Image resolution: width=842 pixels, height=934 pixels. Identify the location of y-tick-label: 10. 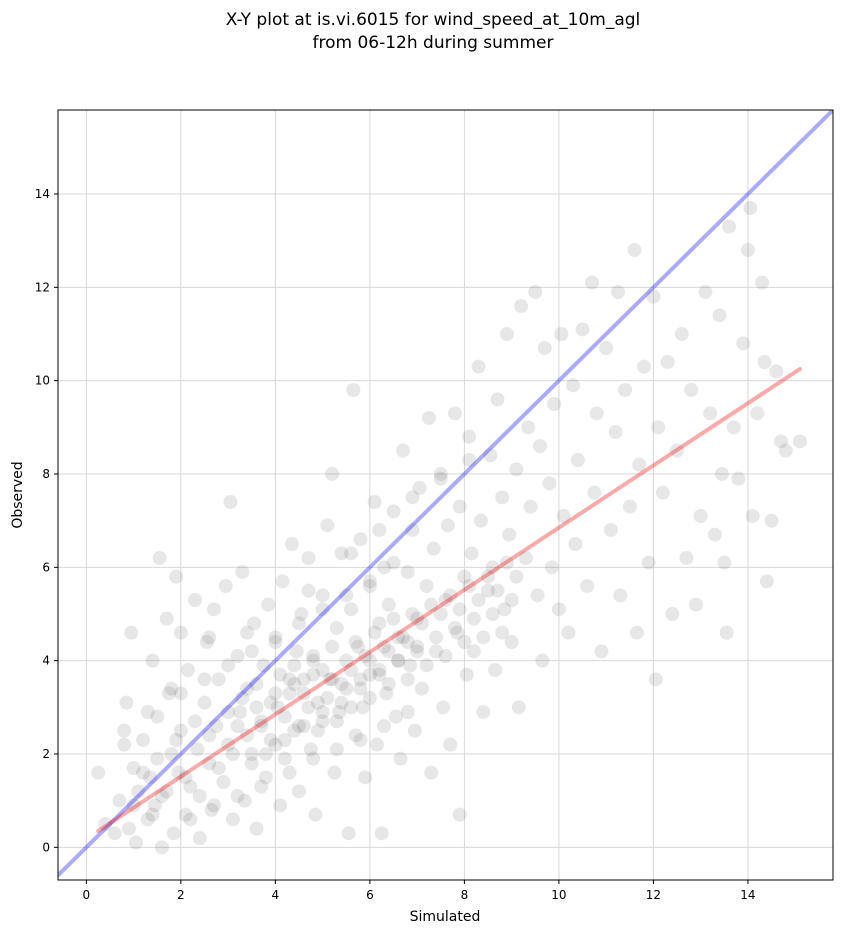
(42, 381).